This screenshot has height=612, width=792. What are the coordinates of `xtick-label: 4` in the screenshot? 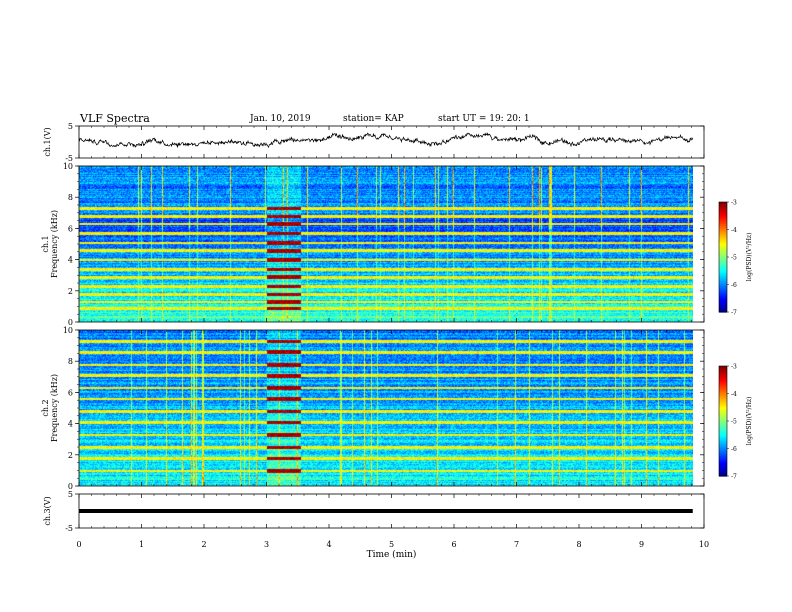 It's located at (328, 544).